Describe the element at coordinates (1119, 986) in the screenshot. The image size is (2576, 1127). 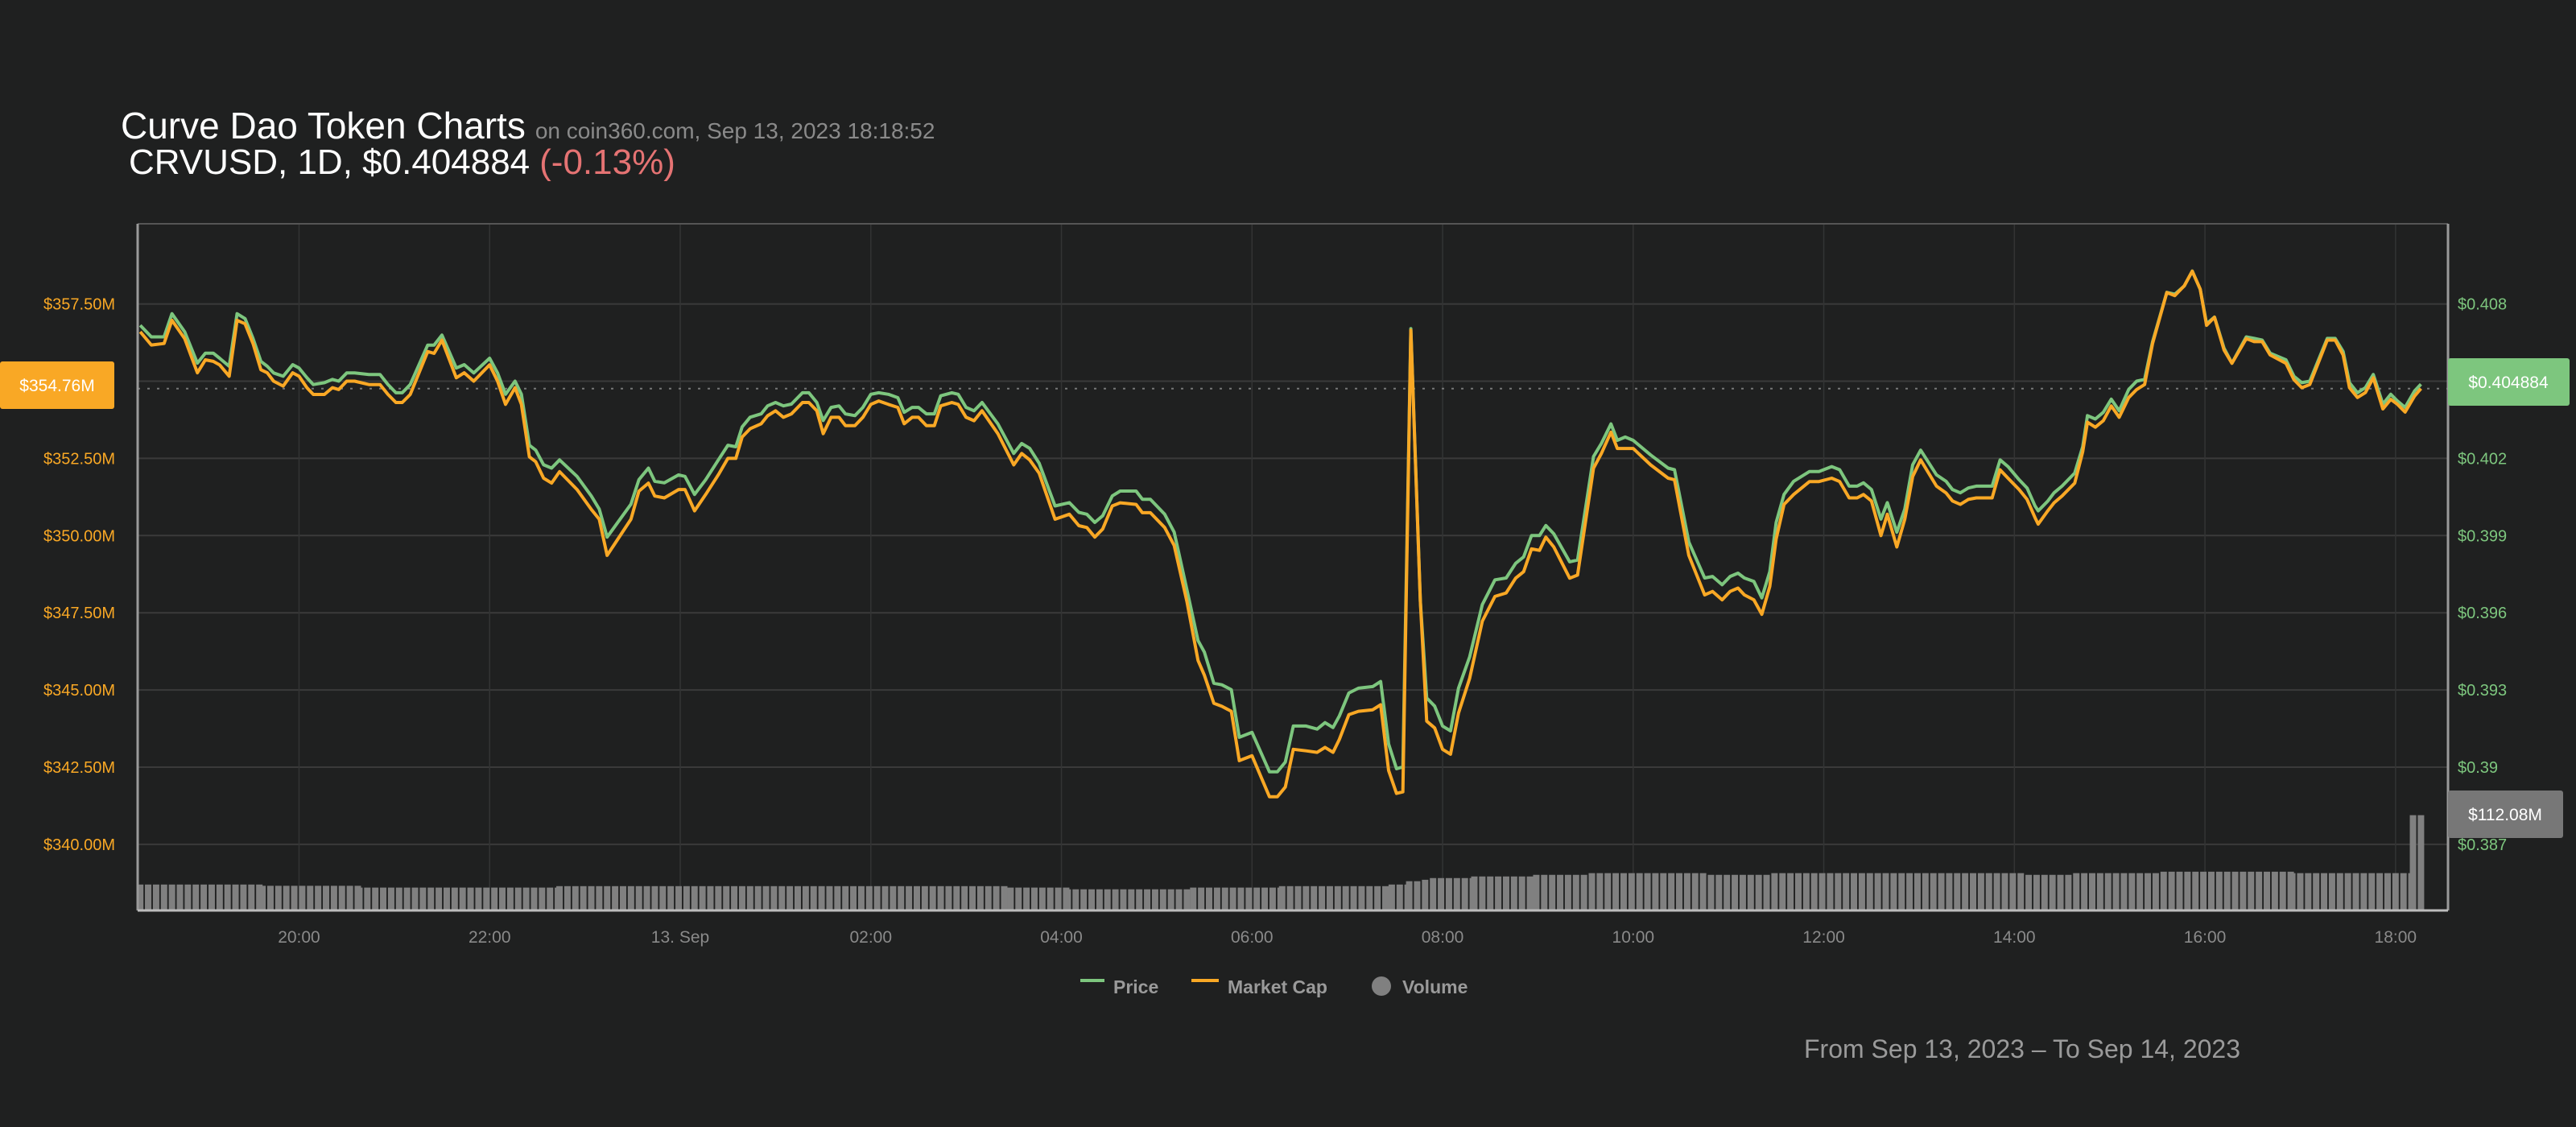
I see `legend-item-price: Price` at that location.